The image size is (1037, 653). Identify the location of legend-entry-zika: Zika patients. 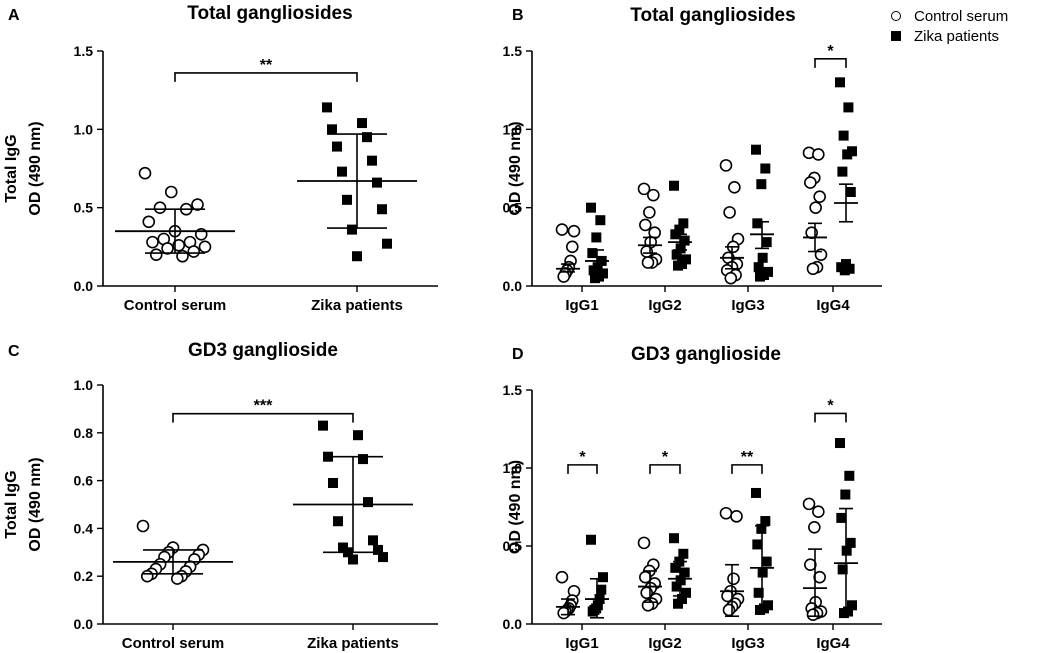
(943, 36).